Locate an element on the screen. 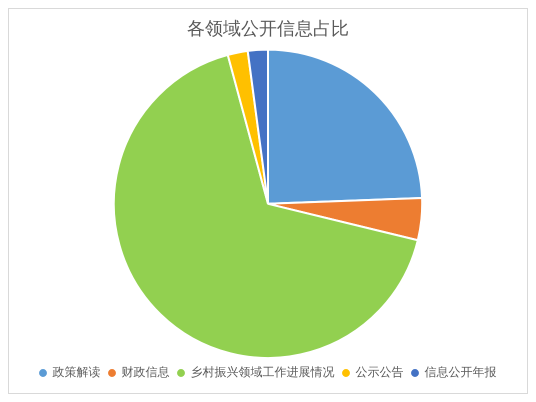 This screenshot has height=402, width=536. legend-label: 信息公开年报 is located at coordinates (460, 372).